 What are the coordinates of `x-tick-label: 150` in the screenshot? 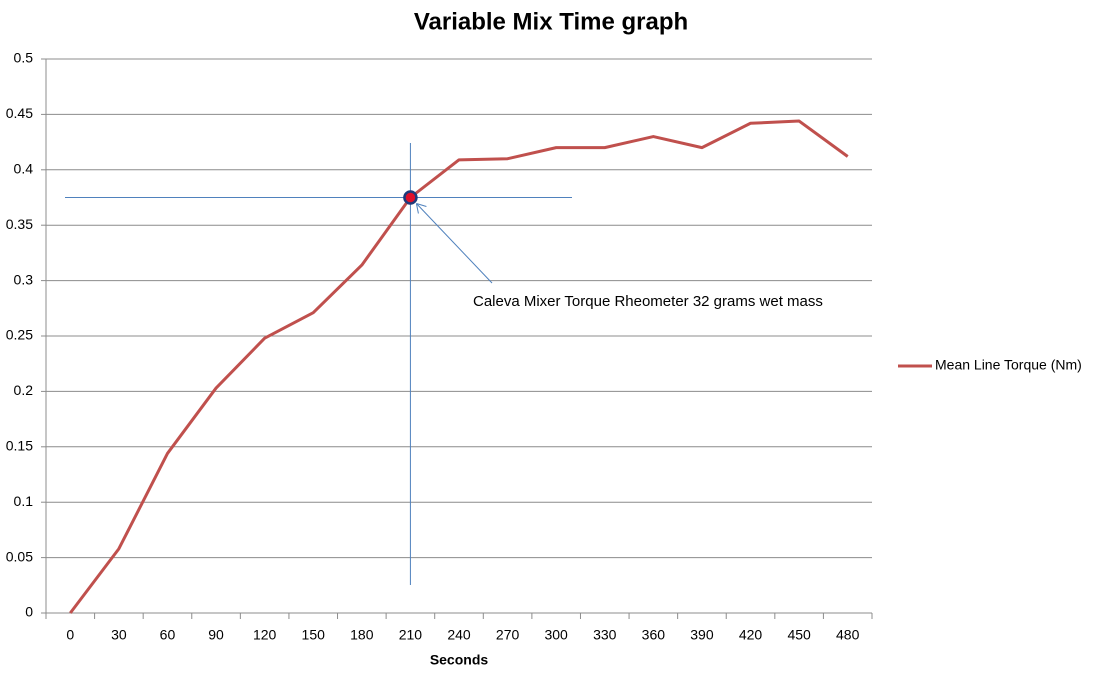 It's located at (314, 635).